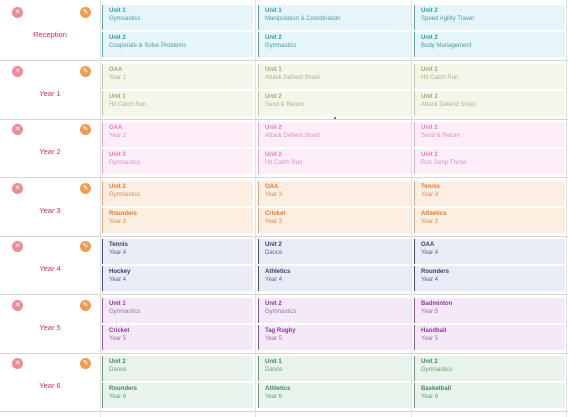 The width and height of the screenshot is (568, 417). Describe the element at coordinates (489, 44) in the screenshot. I see `lesson-card: Unit 2 Body Management` at that location.